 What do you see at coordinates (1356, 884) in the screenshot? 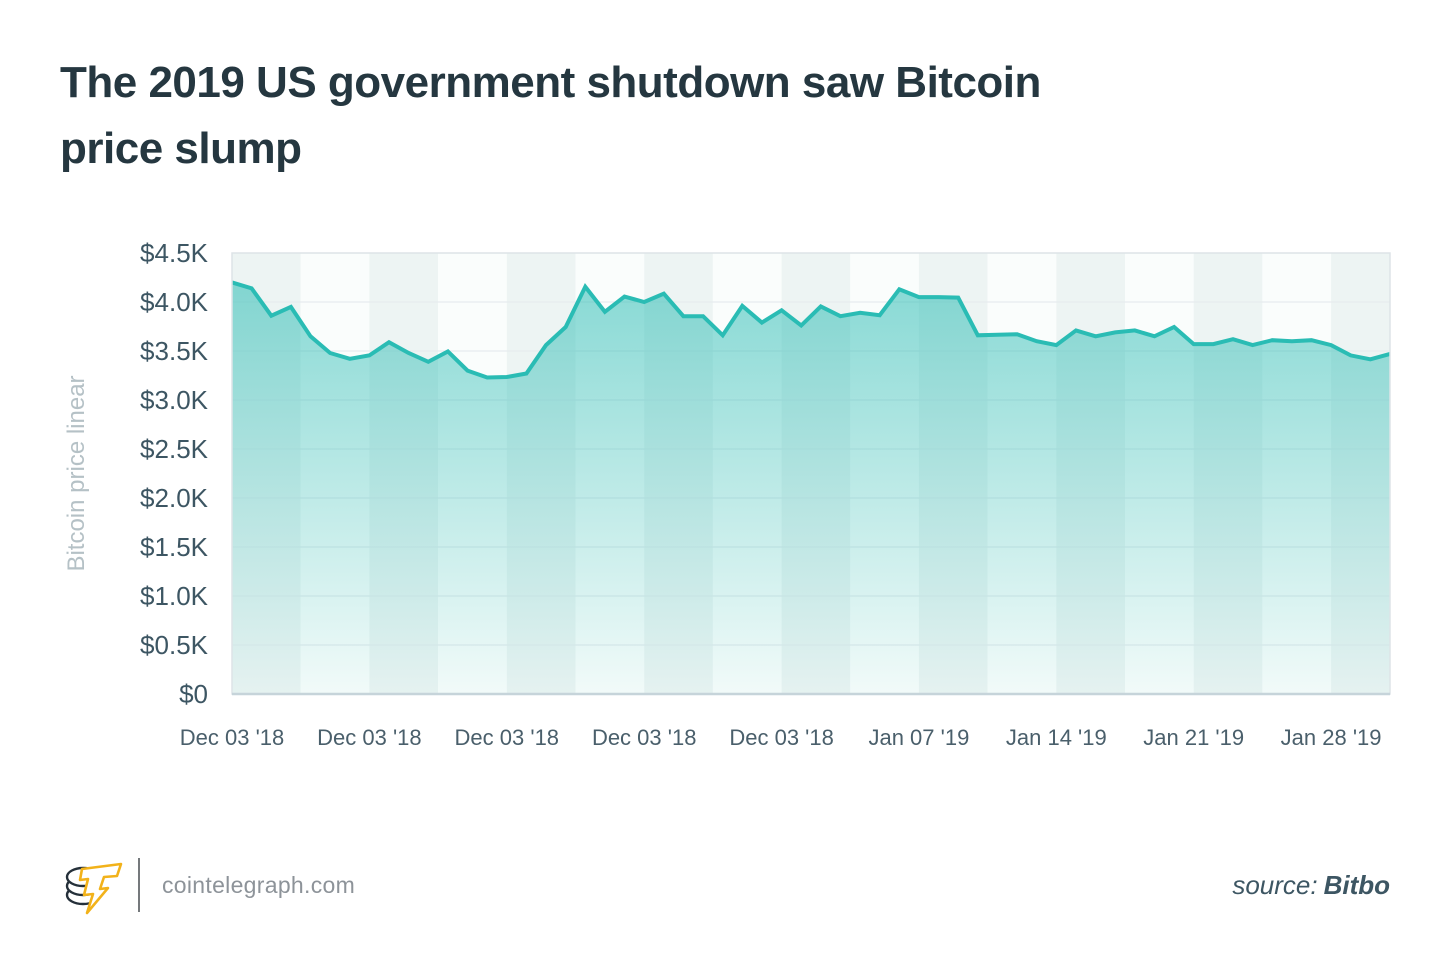
I see `source-name: Bitbo` at bounding box center [1356, 884].